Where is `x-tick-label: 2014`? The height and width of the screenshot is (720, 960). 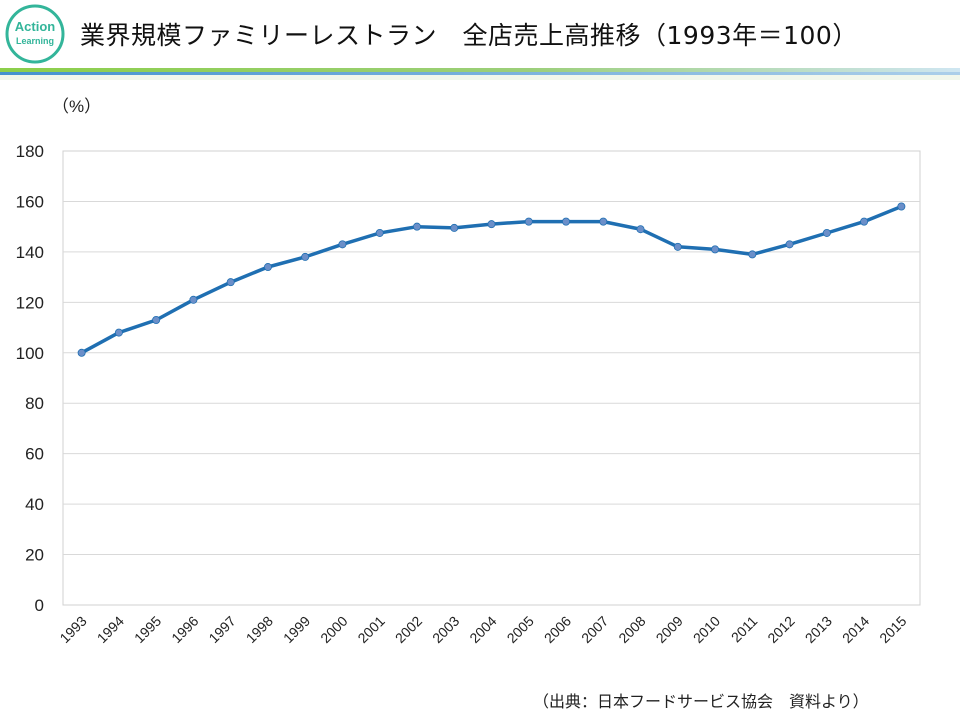 x-tick-label: 2014 is located at coordinates (855, 629).